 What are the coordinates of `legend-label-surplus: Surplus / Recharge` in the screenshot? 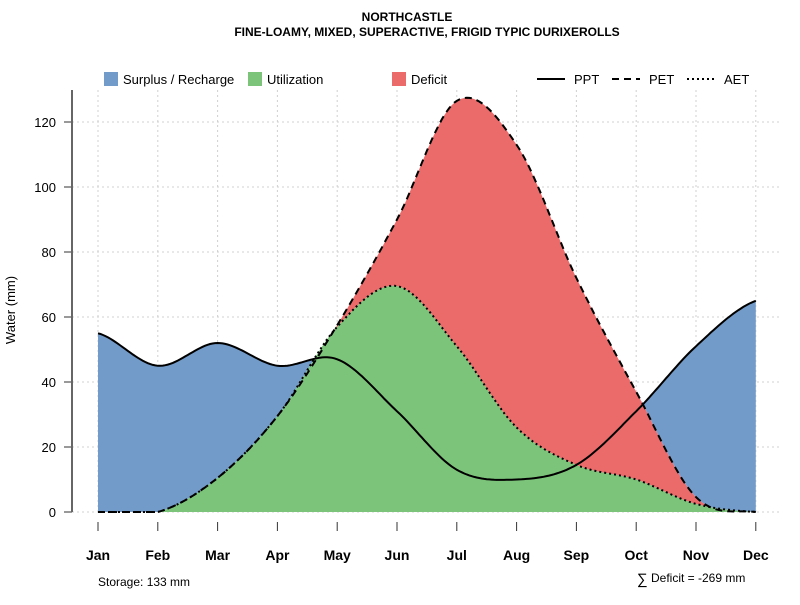 It's located at (178, 79).